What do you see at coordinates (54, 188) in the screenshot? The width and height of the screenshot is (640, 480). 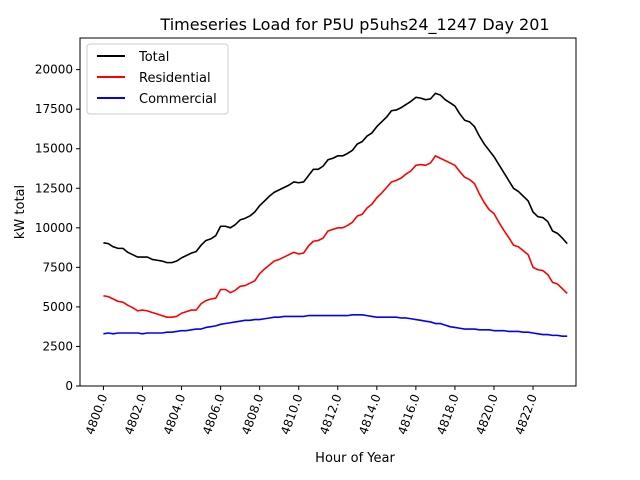 I see `y-tick-label: 12500` at bounding box center [54, 188].